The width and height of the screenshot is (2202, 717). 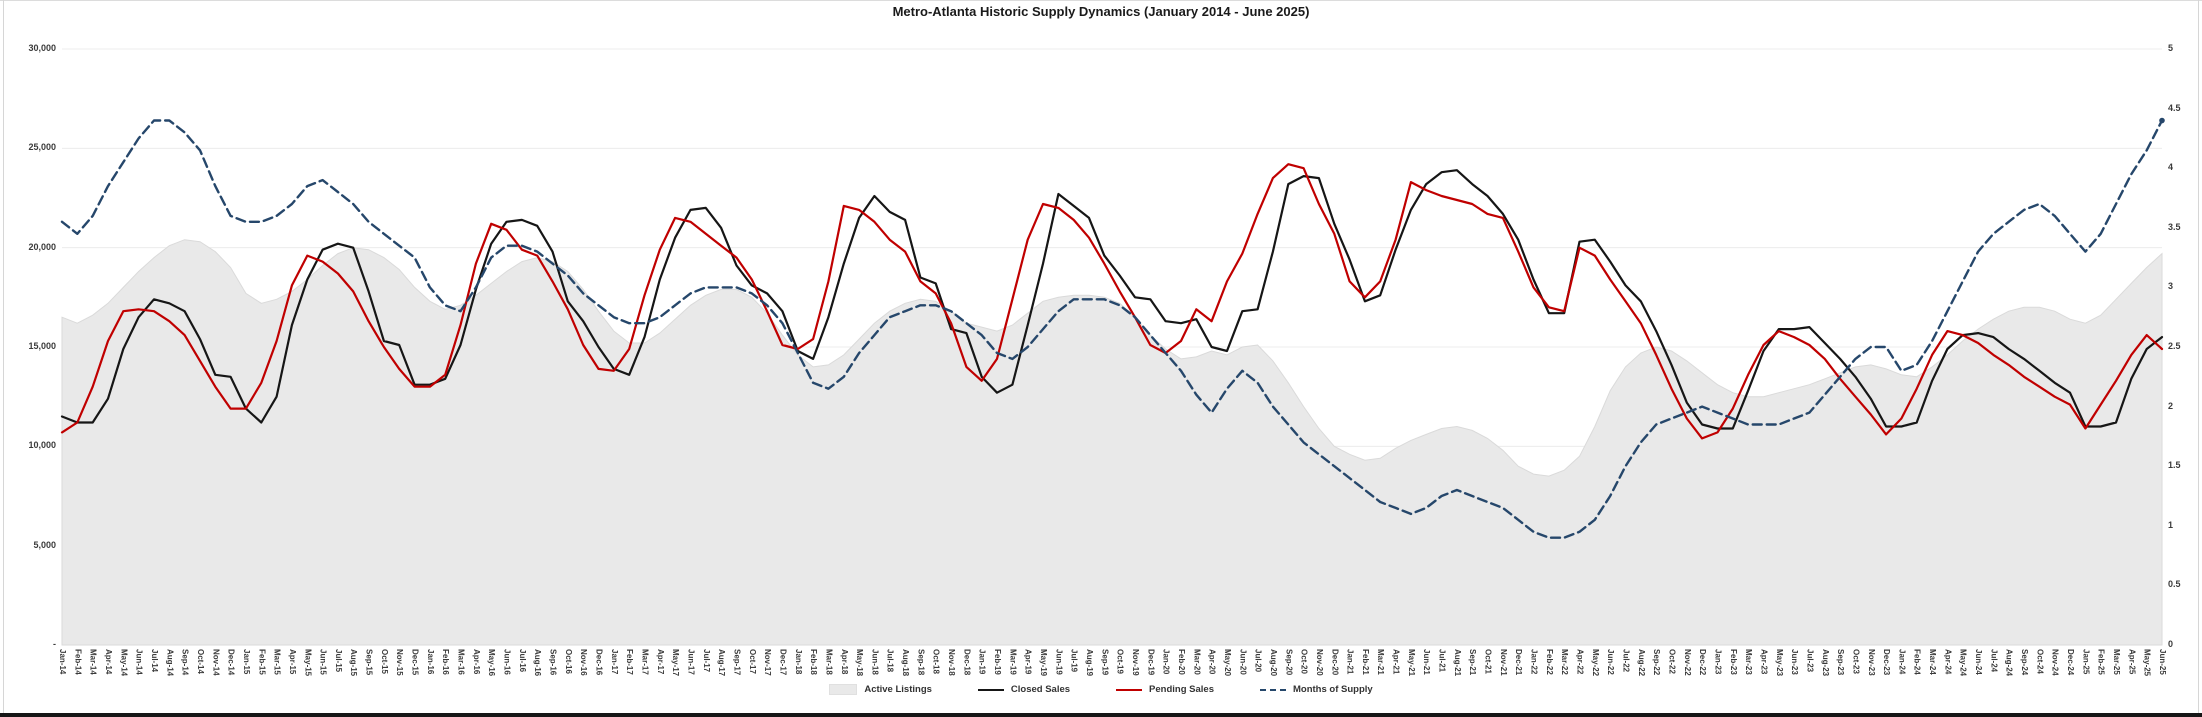 What do you see at coordinates (139, 662) in the screenshot?
I see `x-axis-tick: Jun-14` at bounding box center [139, 662].